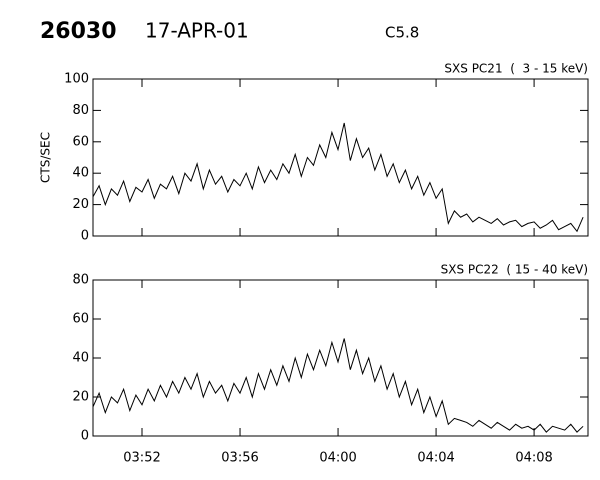  Describe the element at coordinates (516, 69) in the screenshot. I see `panel-label: SXS PC21 ( 3 - 15 keV)` at that location.